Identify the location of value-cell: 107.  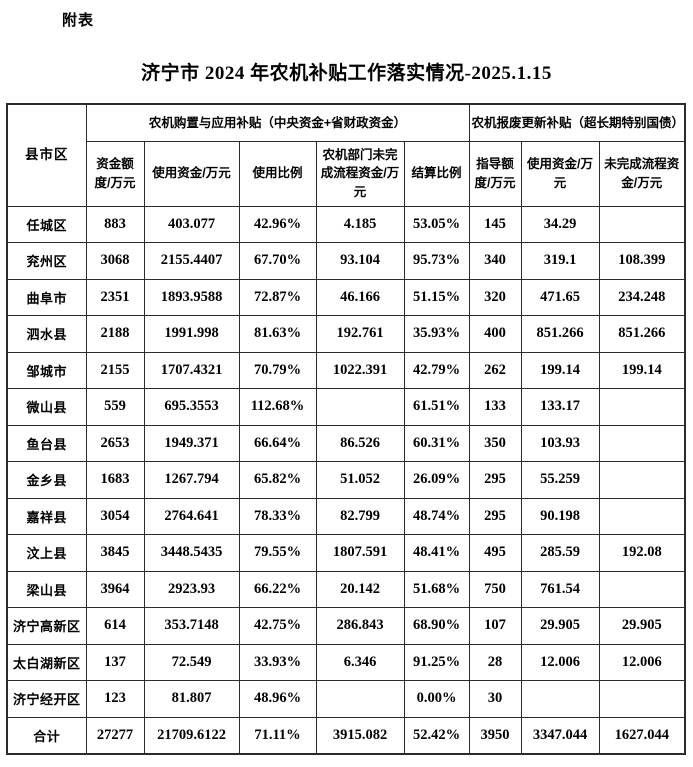
(495, 626).